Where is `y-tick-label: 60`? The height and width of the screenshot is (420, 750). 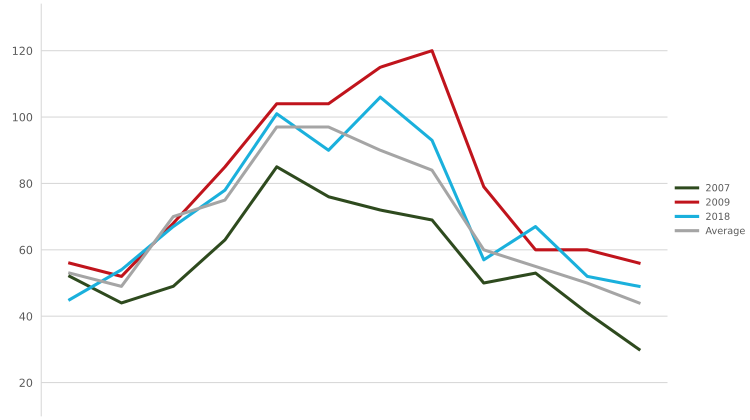 y-tick-label: 60 is located at coordinates (26, 250).